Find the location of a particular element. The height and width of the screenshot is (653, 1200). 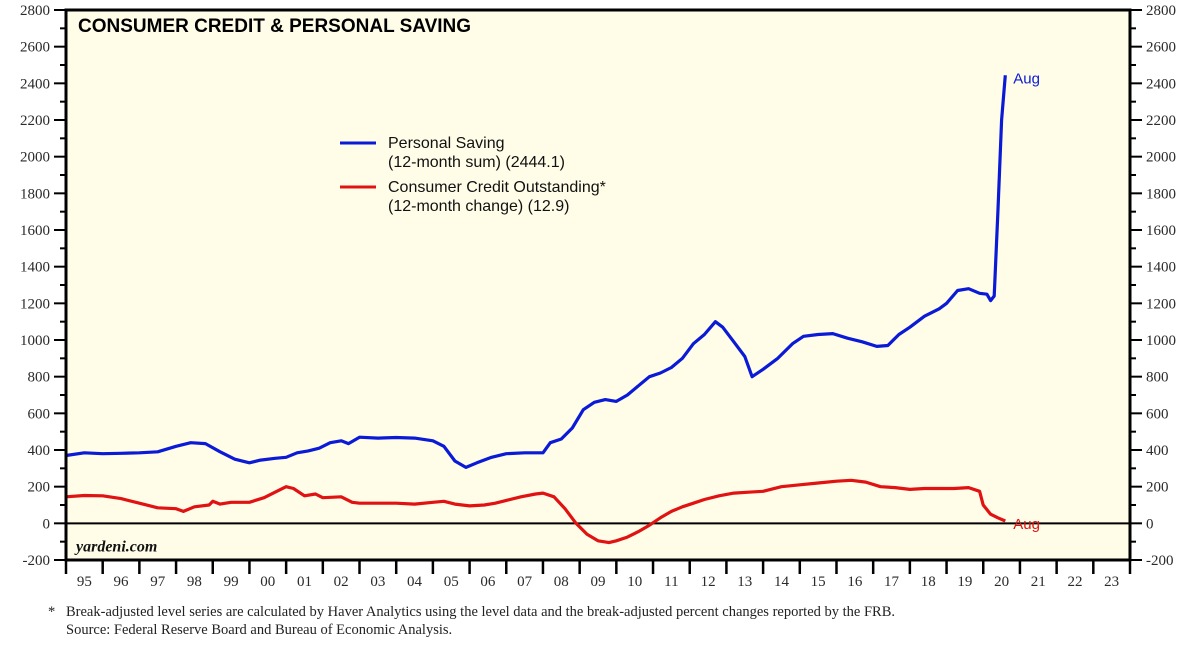

y-tick-label-right: 400 is located at coordinates (1157, 451).